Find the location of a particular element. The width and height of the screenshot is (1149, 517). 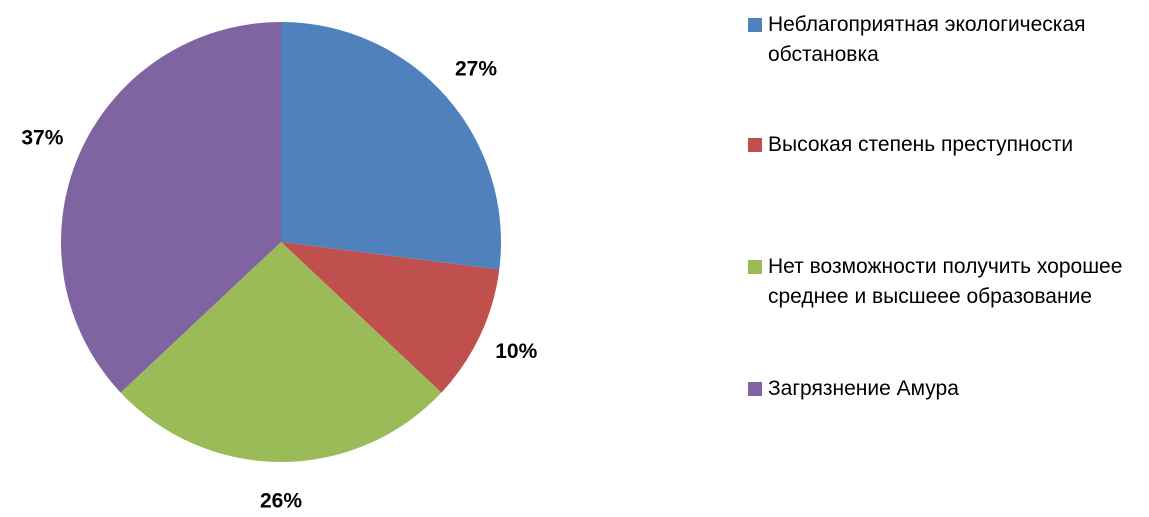

legend-label: Высокая степень преступности is located at coordinates (921, 144).